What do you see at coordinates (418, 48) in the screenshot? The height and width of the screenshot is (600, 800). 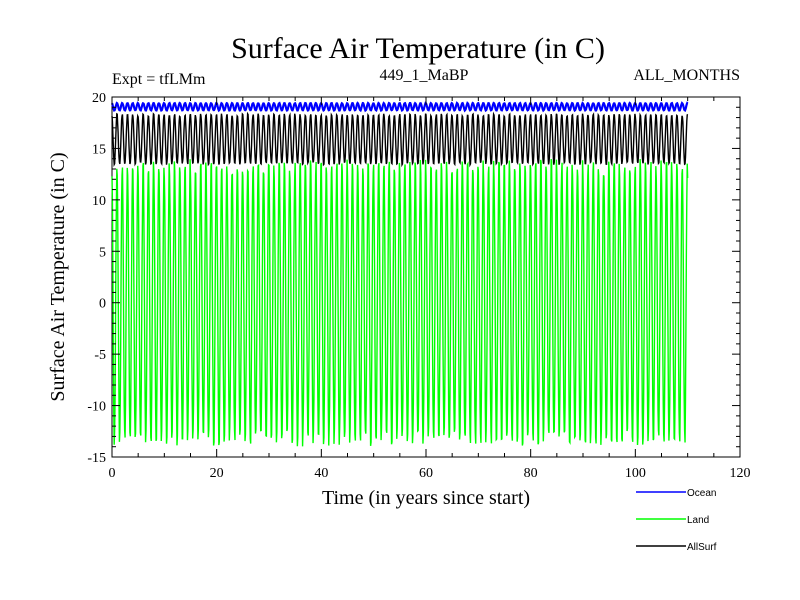 I see `chart-title: Surface Air Temperature (in C)` at bounding box center [418, 48].